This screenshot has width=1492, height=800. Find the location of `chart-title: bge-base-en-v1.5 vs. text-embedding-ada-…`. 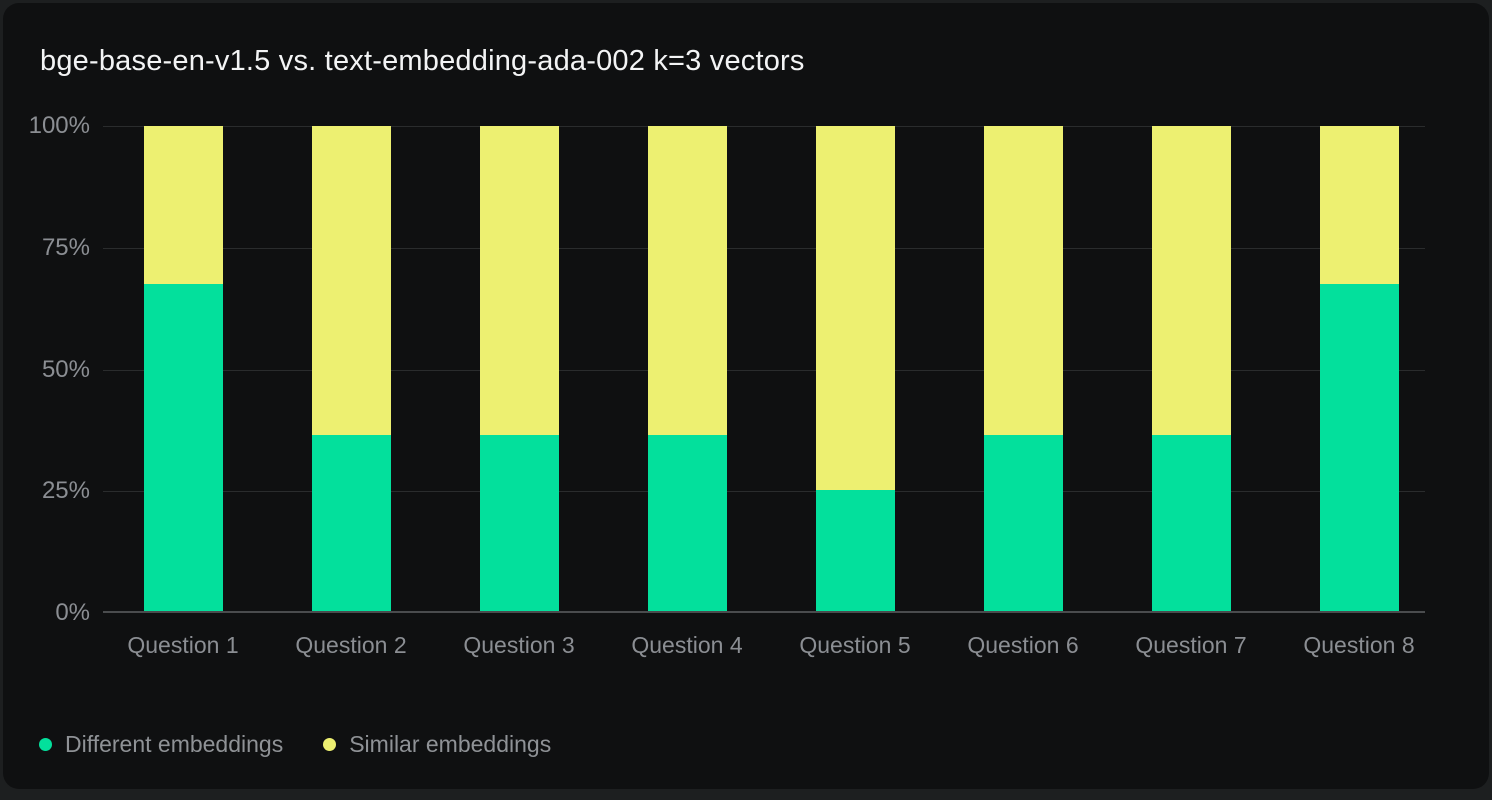

chart-title: bge-base-en-v1.5 vs. text-embedding-ada-… is located at coordinates (422, 61).